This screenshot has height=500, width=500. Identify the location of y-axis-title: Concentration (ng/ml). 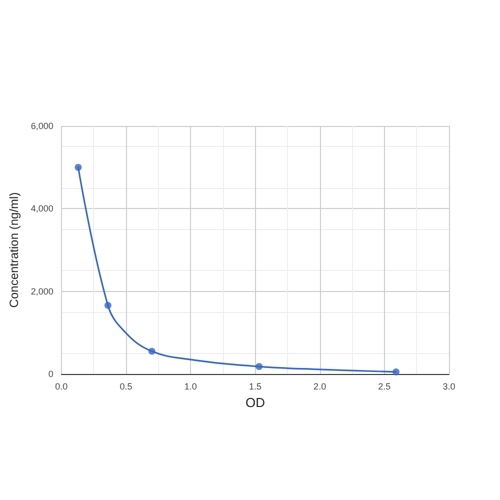
(14, 250).